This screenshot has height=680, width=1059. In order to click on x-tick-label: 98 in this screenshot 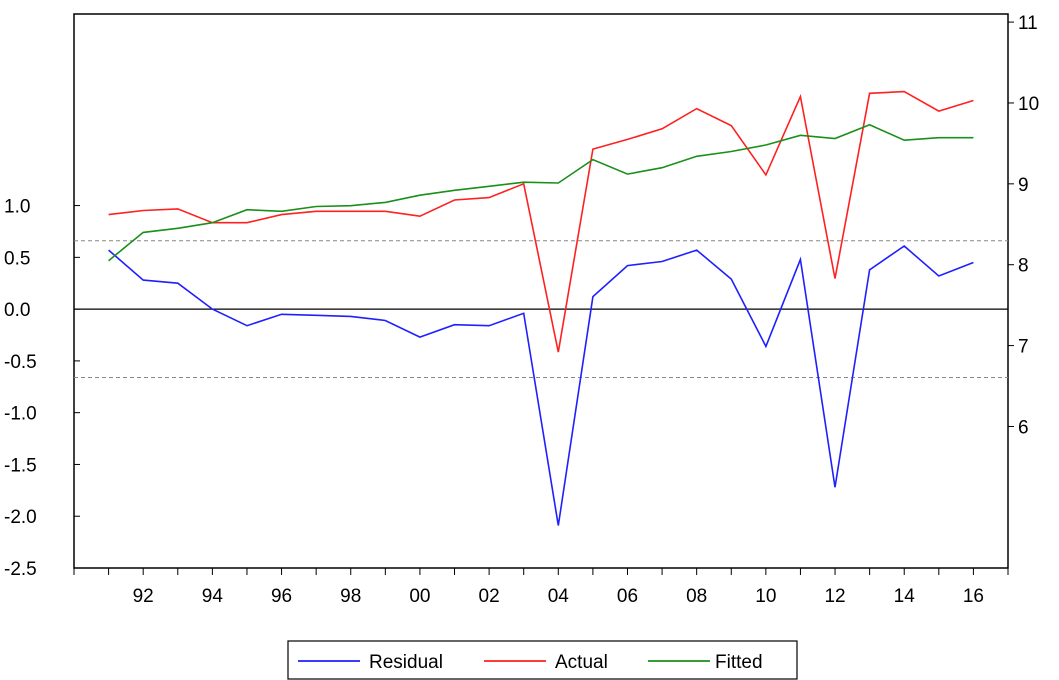, I will do `click(350, 596)`.